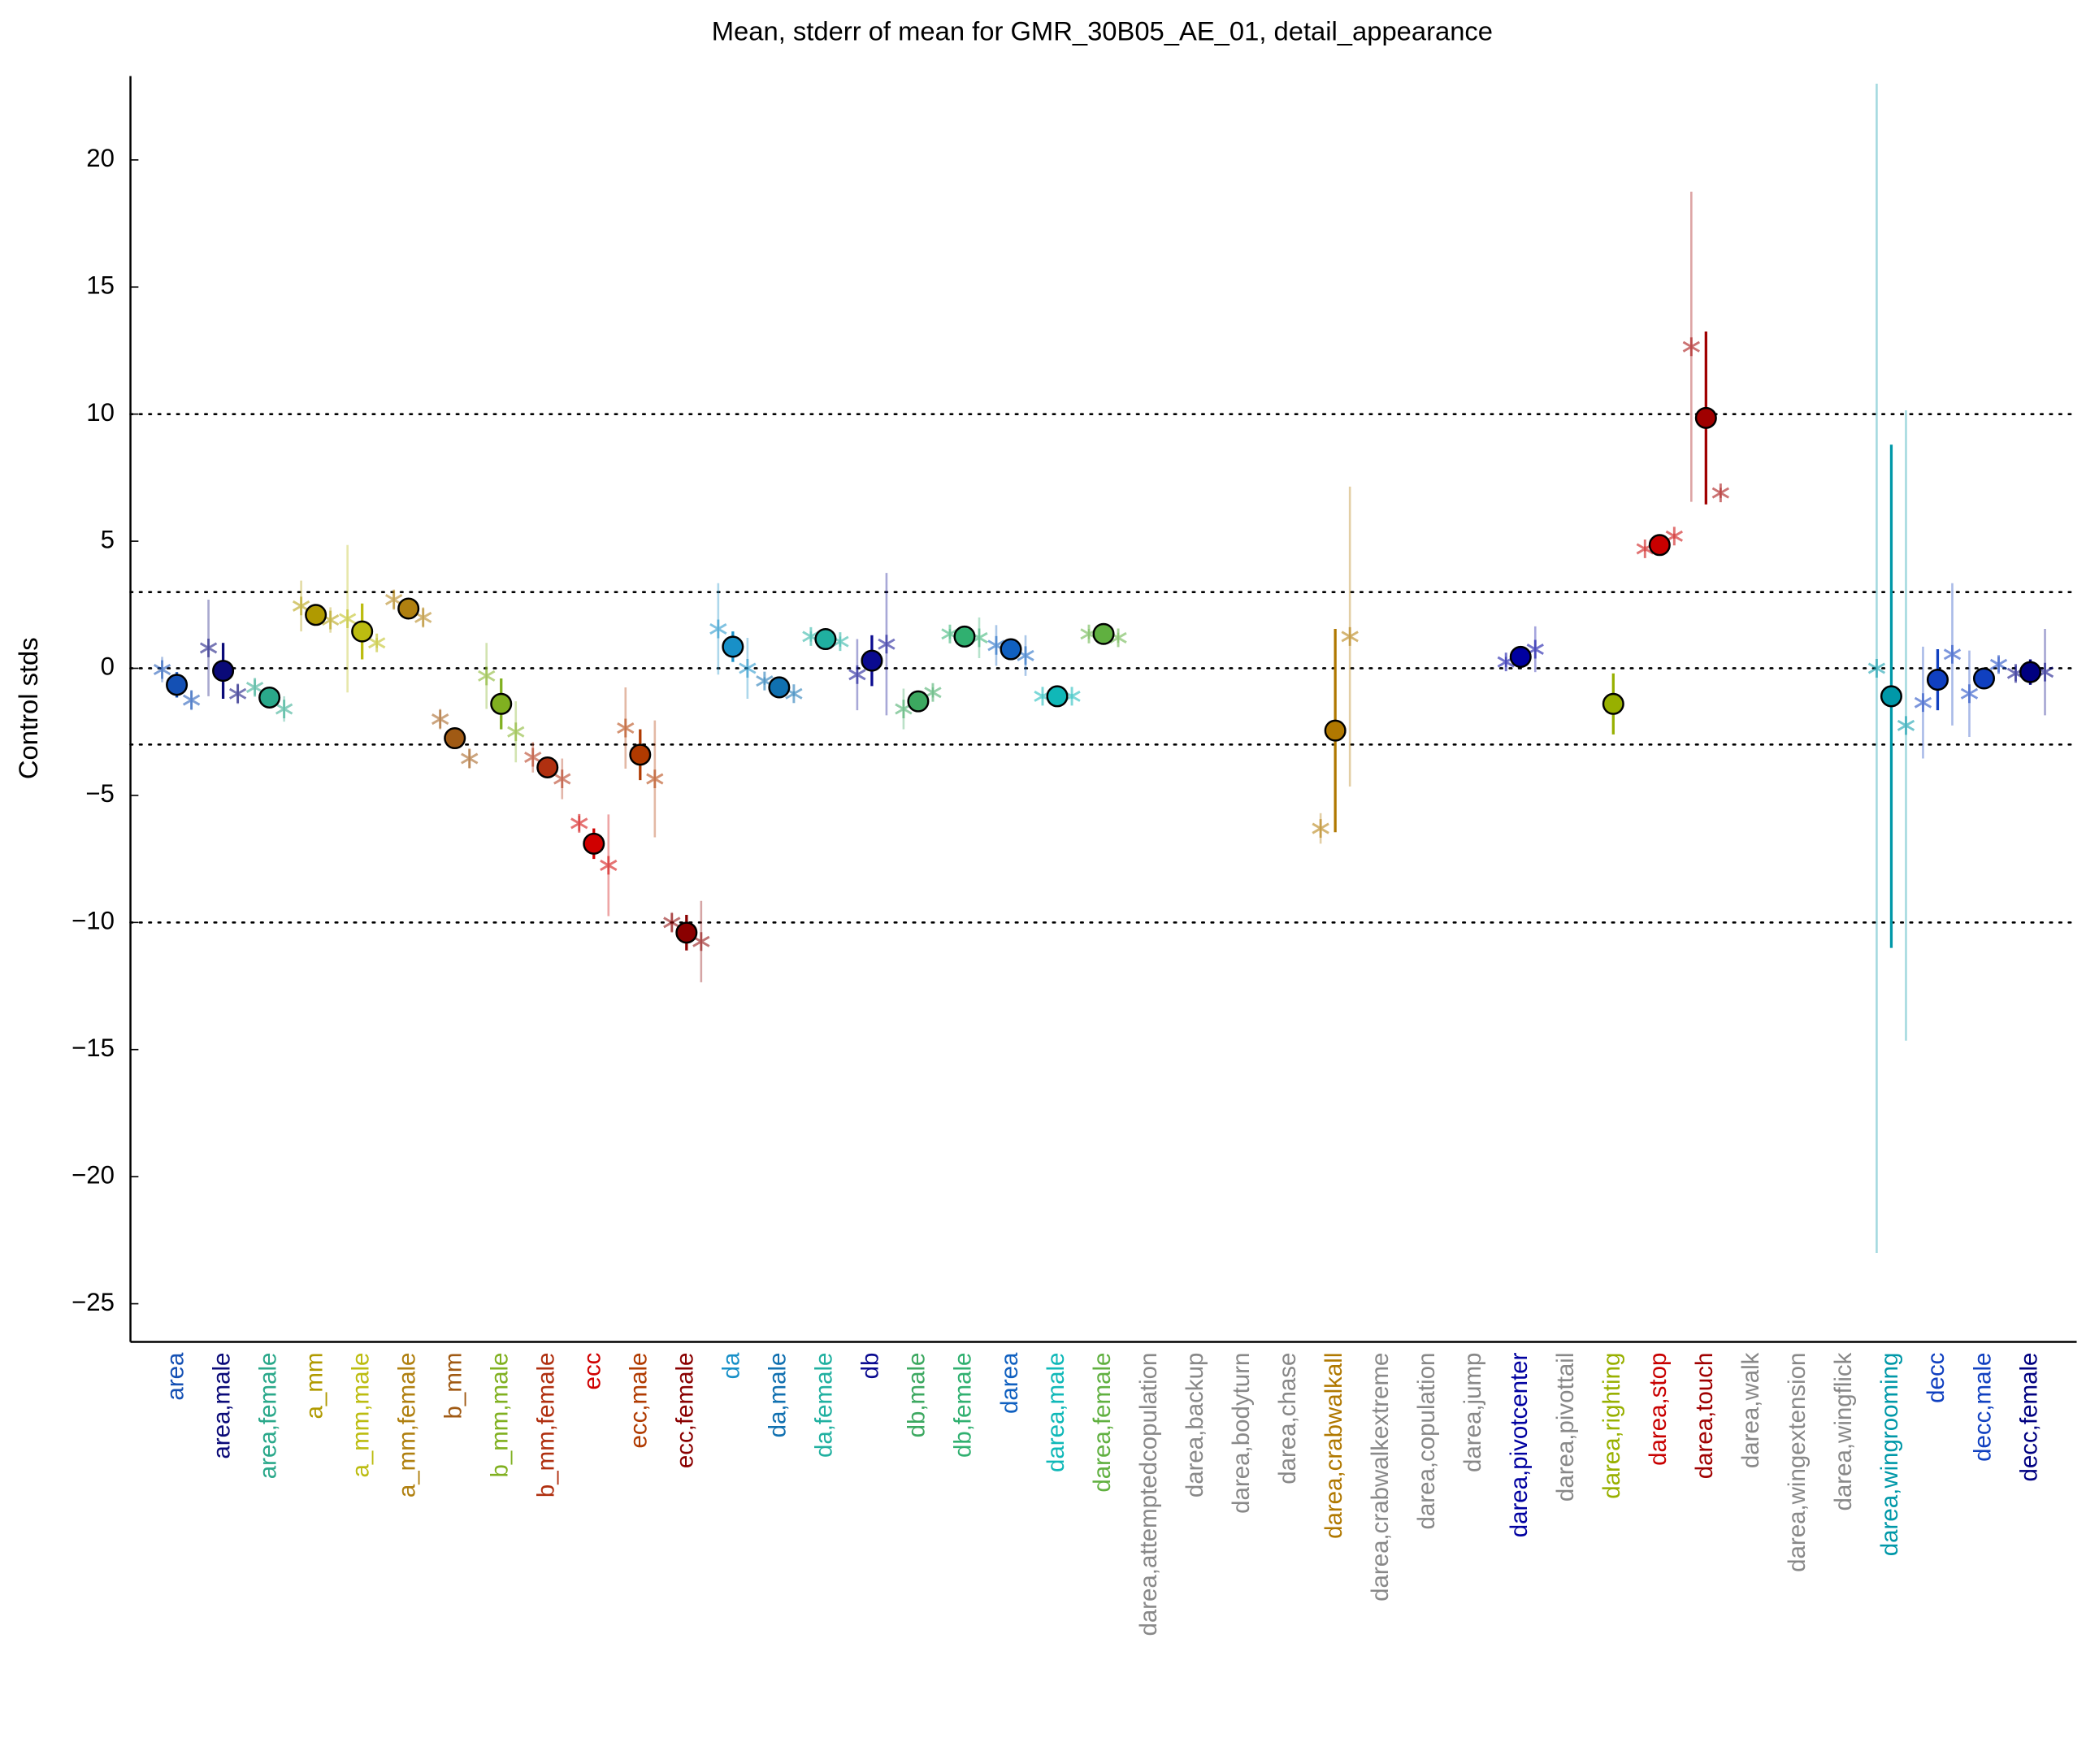 The height and width of the screenshot is (1764, 2086). What do you see at coordinates (108, 539) in the screenshot?
I see `y-tick-label: 5` at bounding box center [108, 539].